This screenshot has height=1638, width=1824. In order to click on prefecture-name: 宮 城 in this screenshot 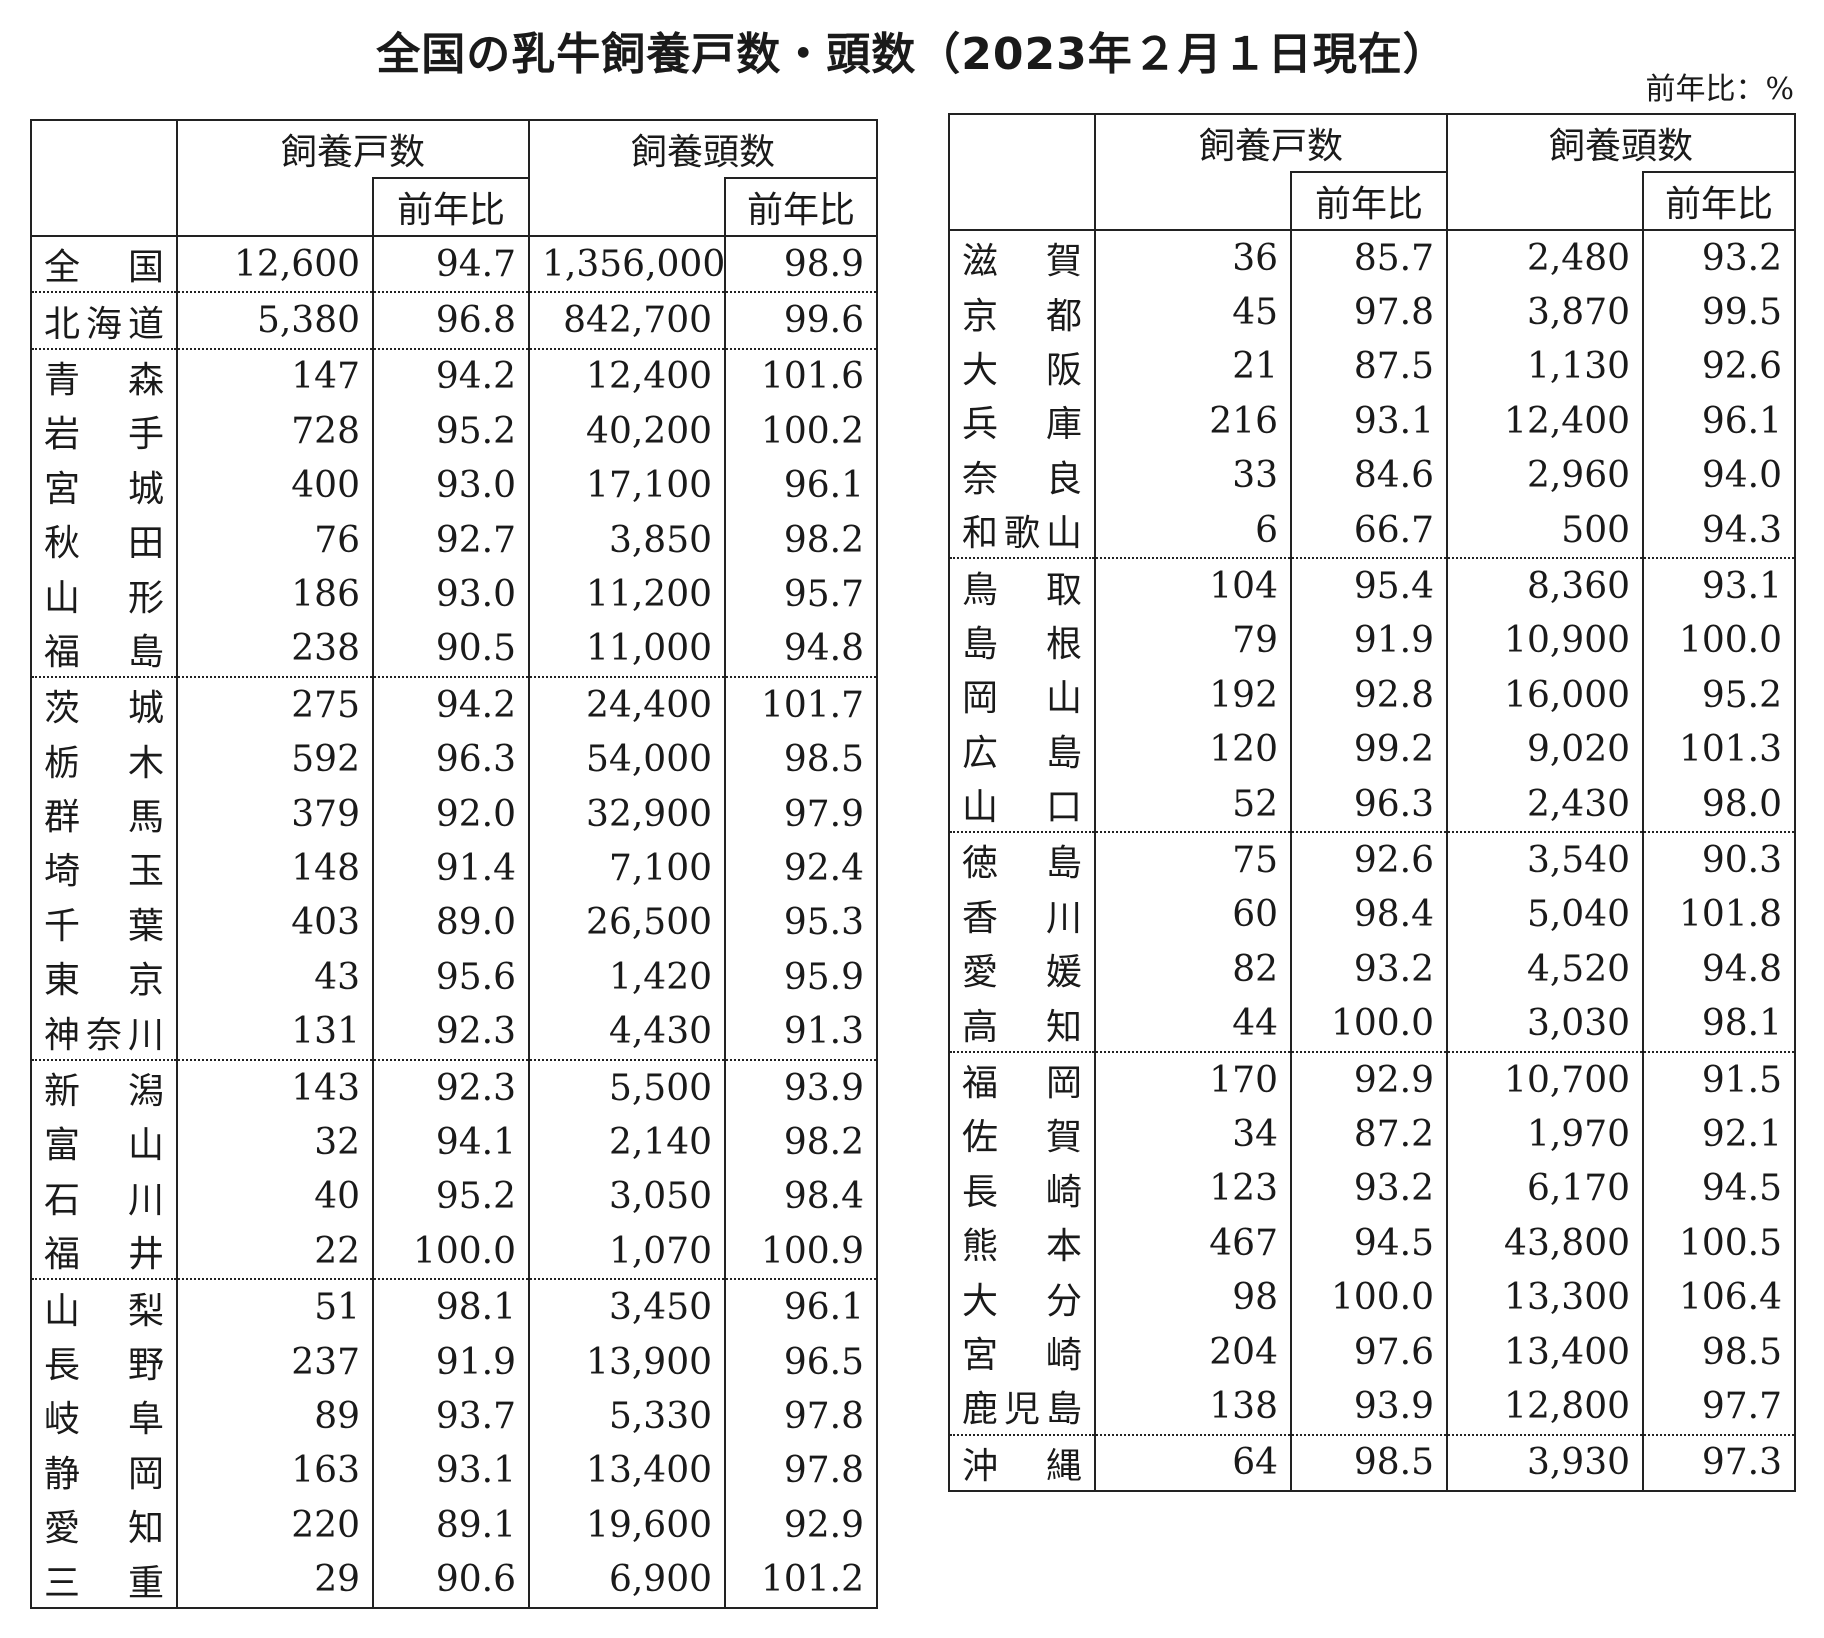, I will do `click(104, 485)`.